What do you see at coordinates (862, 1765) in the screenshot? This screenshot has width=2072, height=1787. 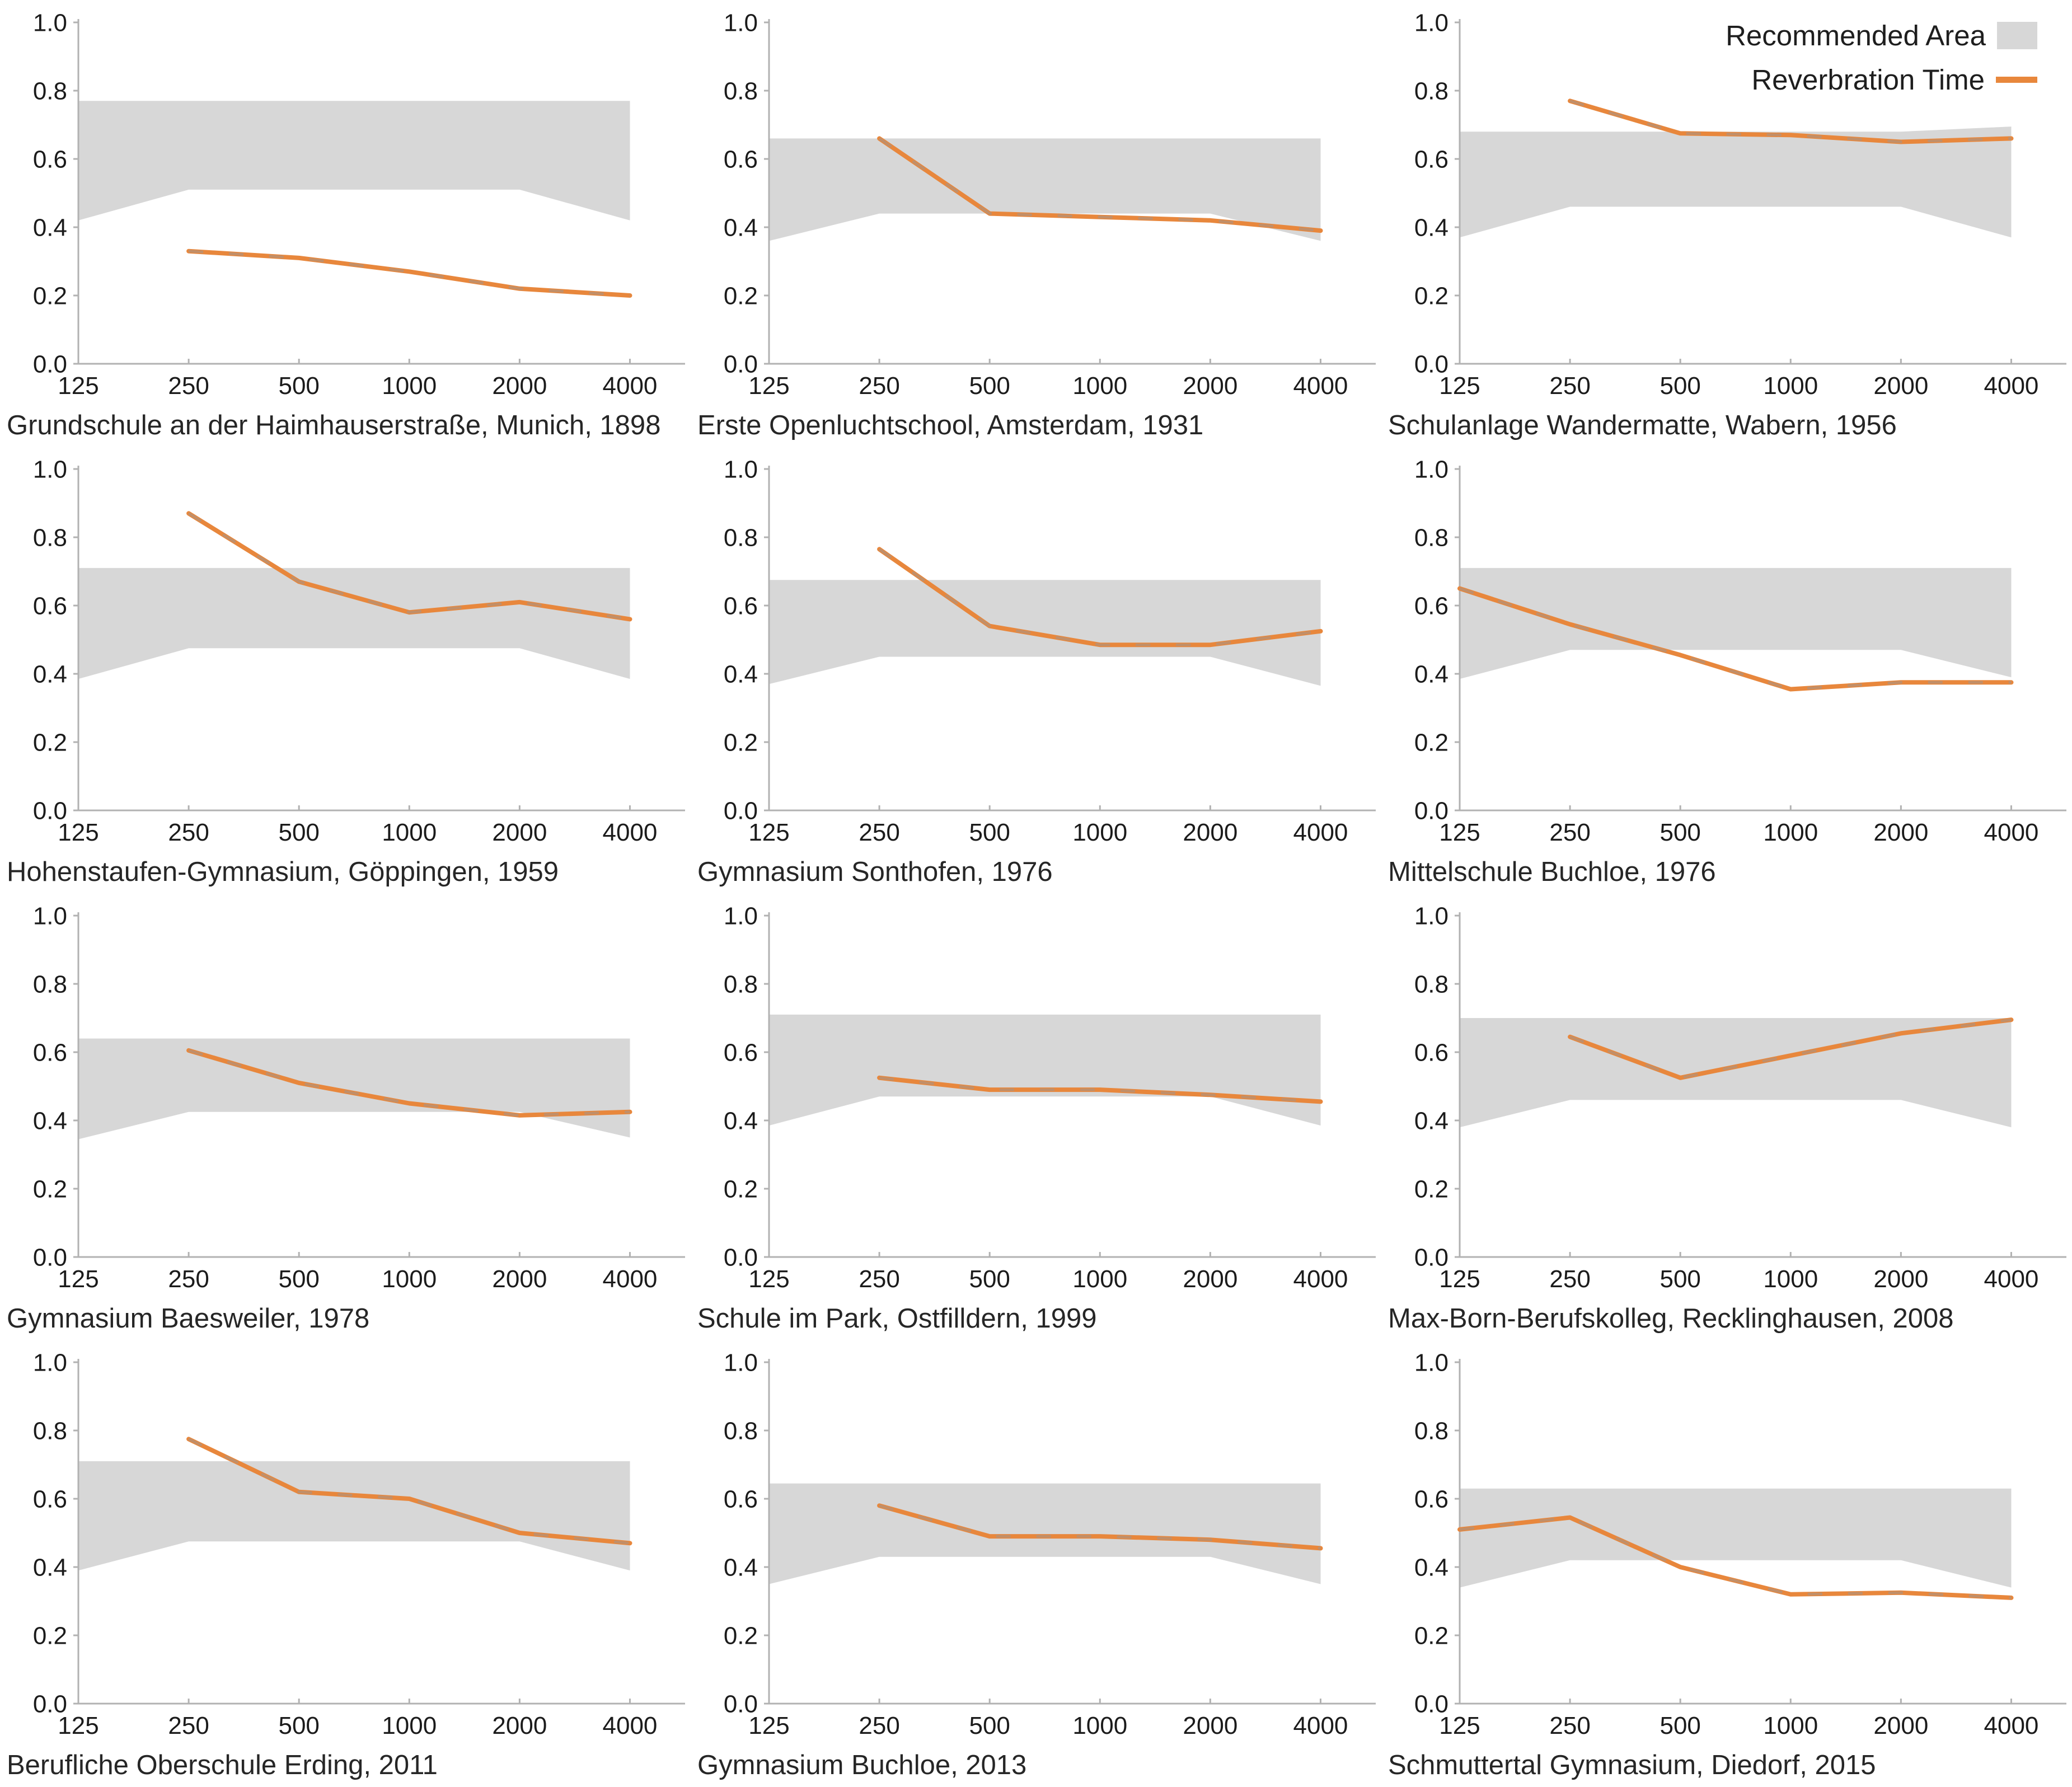 I see `chart-title: Gymnasium Buchloe, 2013` at bounding box center [862, 1765].